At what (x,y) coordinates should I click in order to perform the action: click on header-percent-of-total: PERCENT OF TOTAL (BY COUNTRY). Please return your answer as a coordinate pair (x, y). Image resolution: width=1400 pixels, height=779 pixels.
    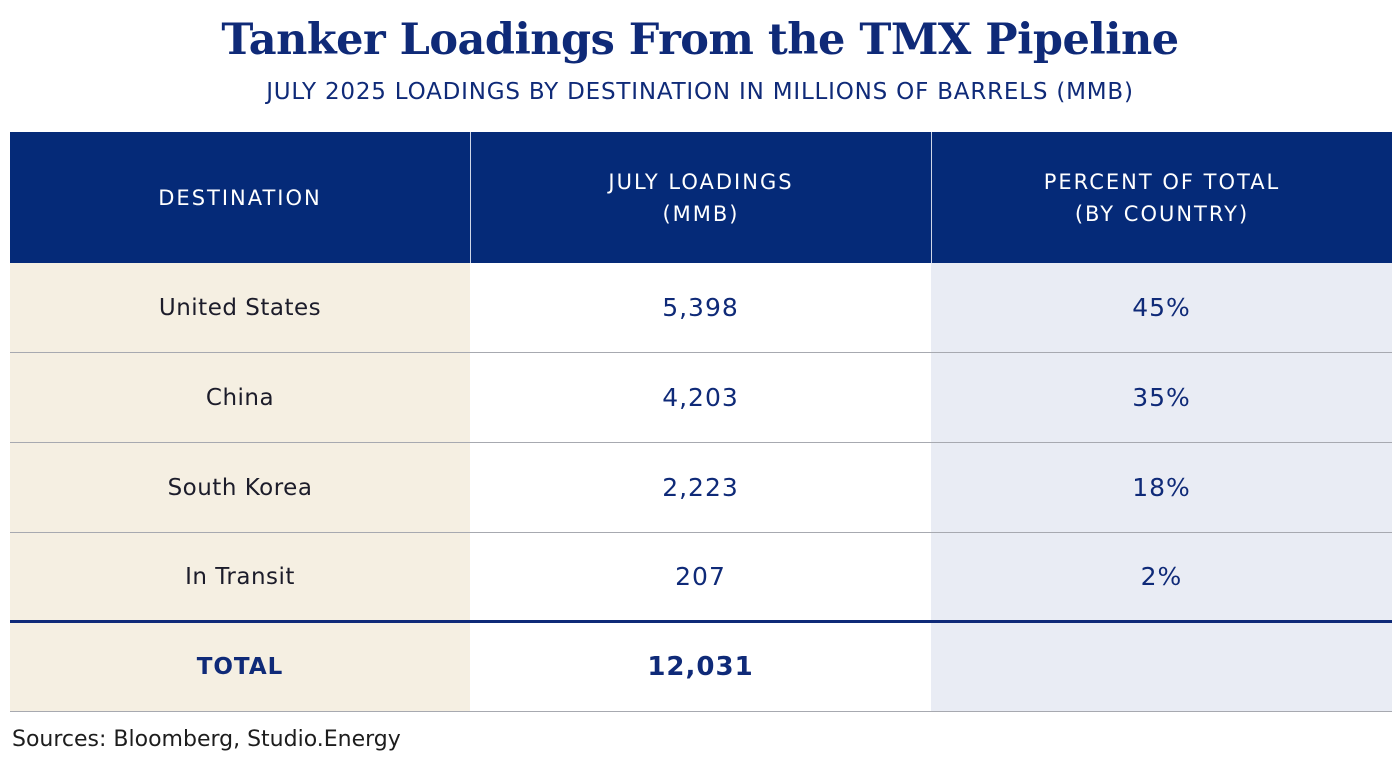
    Looking at the image, I should click on (1161, 197).